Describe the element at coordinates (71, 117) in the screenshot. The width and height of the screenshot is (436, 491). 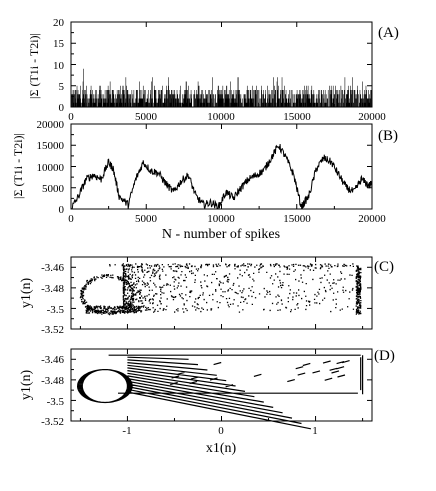
I see `panel-a-xtick-0: 0` at that location.